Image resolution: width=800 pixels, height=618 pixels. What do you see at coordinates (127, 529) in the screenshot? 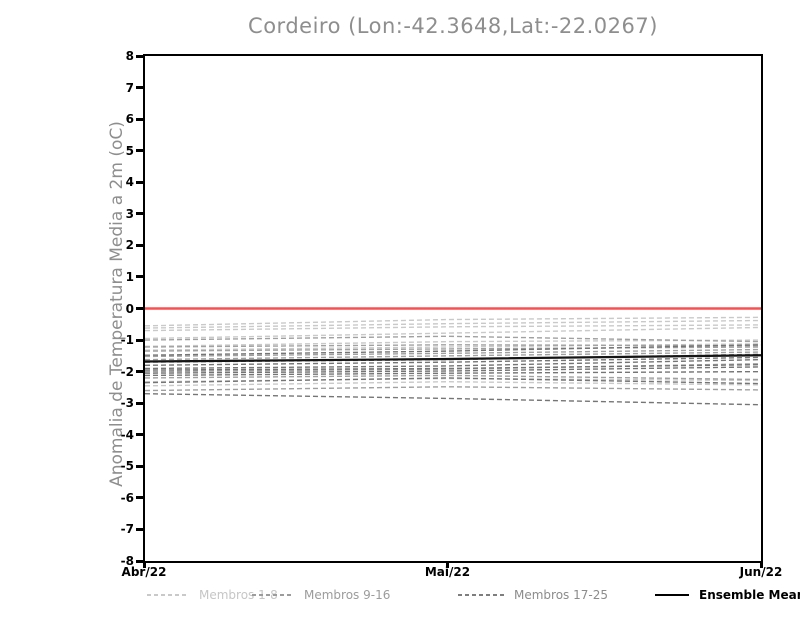
I see `y-tick-label: -7` at bounding box center [127, 529].